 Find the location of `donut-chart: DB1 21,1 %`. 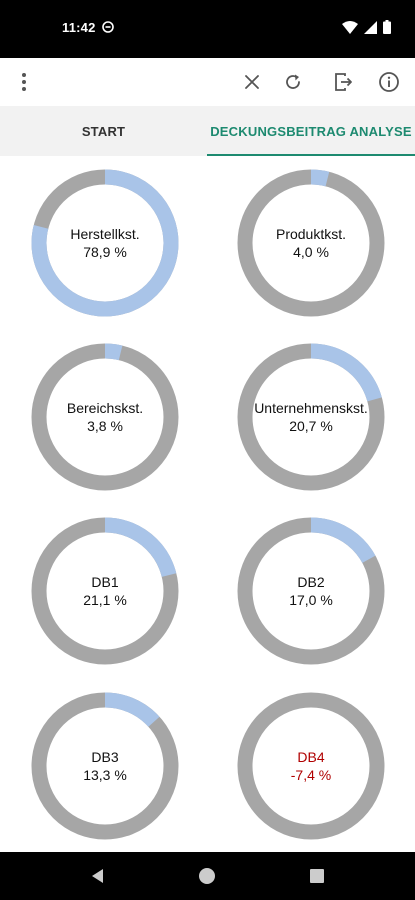

donut-chart: DB1 21,1 % is located at coordinates (105, 591).